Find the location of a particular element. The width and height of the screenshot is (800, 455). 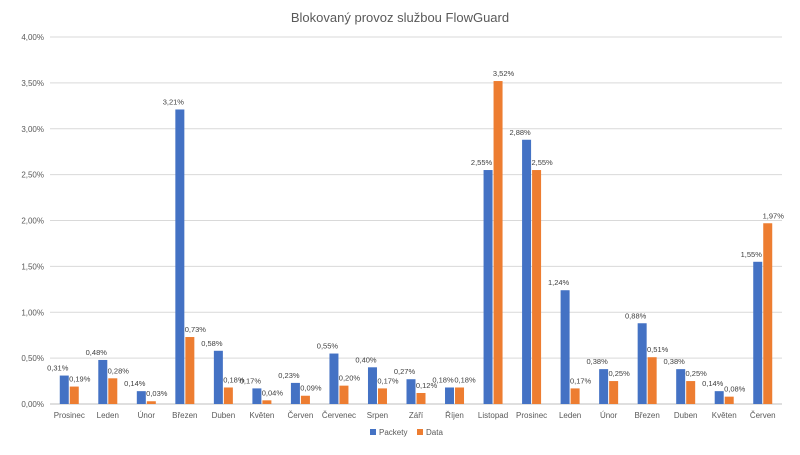

data-label: 0,12% is located at coordinates (427, 385).